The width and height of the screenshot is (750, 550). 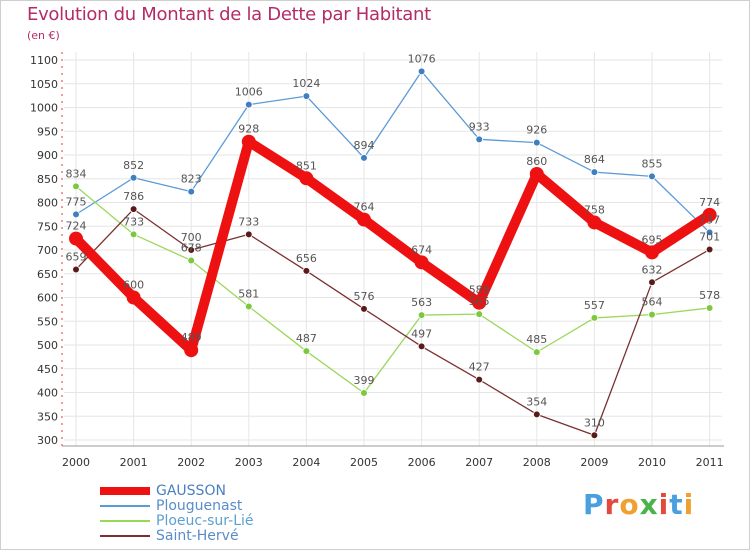 What do you see at coordinates (260, 491) in the screenshot?
I see `legend-item-gausson: GAUSSON` at bounding box center [260, 491].